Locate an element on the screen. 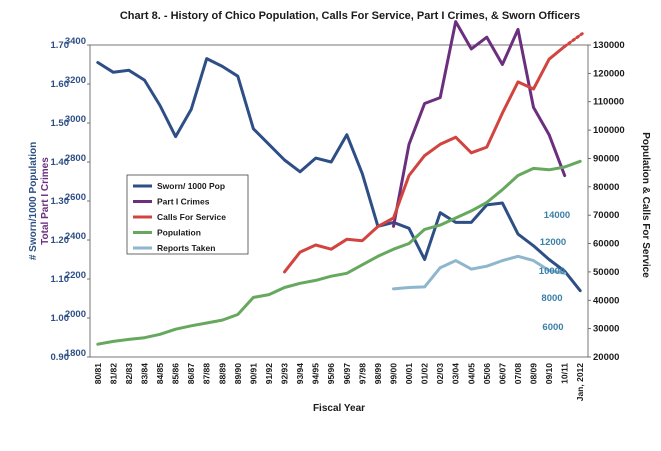 This screenshot has height=451, width=661. left-tick-crimes: 1800 is located at coordinates (75, 353).